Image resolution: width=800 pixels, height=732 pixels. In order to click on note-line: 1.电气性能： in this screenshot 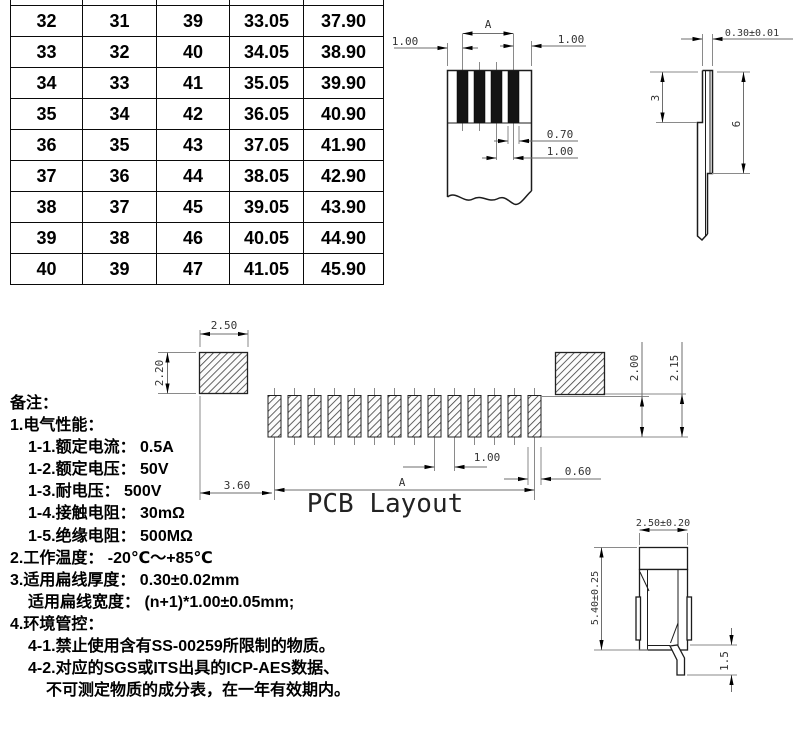, I will do `click(57, 426)`.